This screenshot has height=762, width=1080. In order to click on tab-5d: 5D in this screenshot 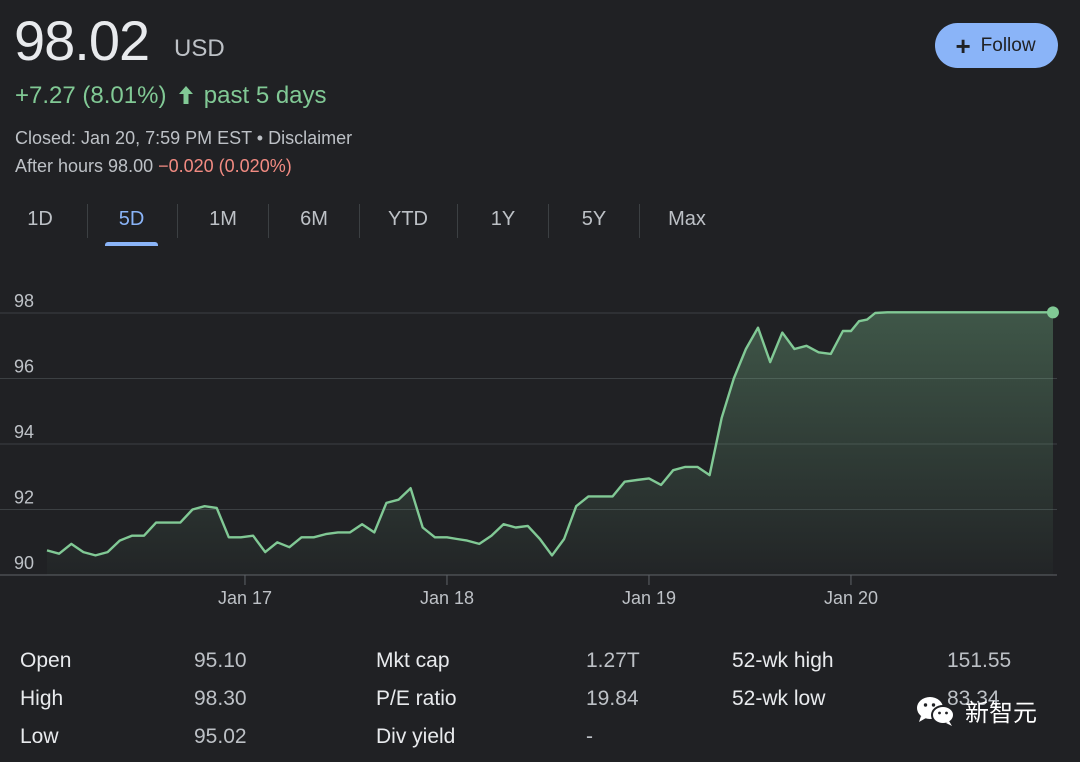, I will do `click(131, 223)`.